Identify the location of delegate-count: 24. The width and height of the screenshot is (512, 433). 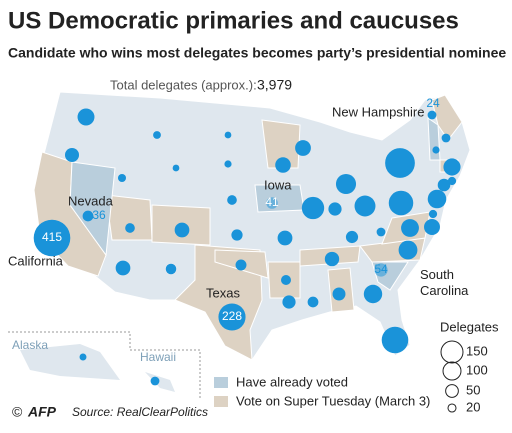
(433, 103).